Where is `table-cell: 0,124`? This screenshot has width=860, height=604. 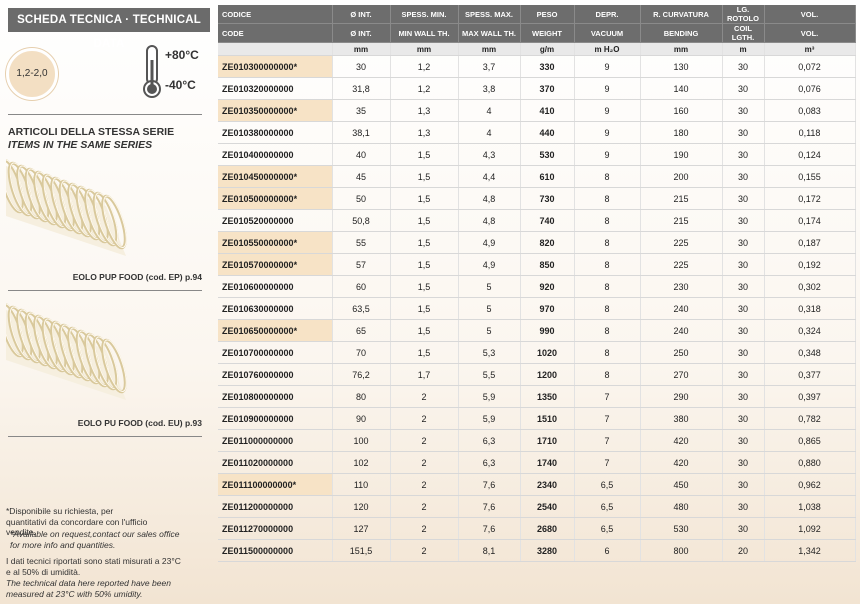 table-cell: 0,124 is located at coordinates (810, 154).